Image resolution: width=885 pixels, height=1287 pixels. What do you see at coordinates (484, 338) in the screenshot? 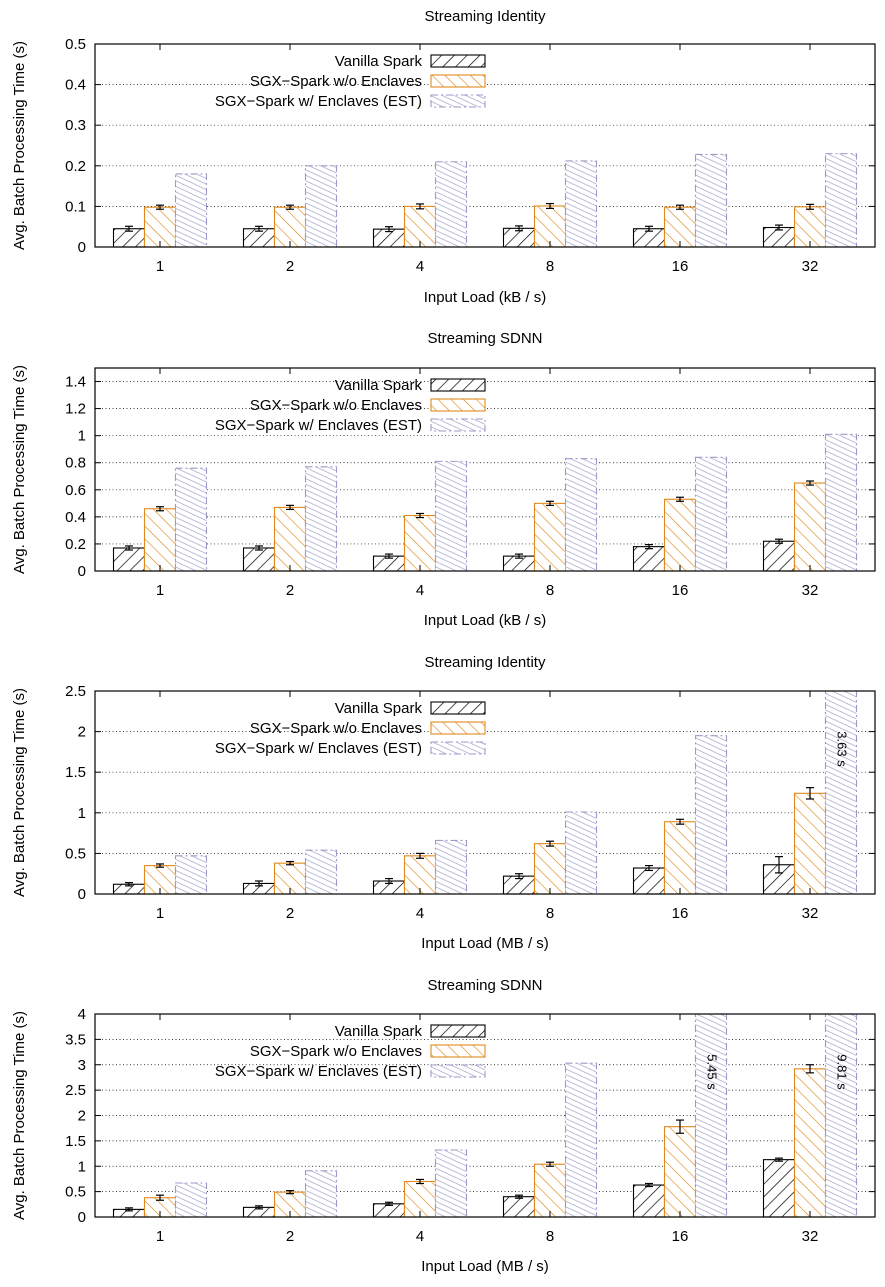
I see `chart-title: Streaming SDNN` at bounding box center [484, 338].